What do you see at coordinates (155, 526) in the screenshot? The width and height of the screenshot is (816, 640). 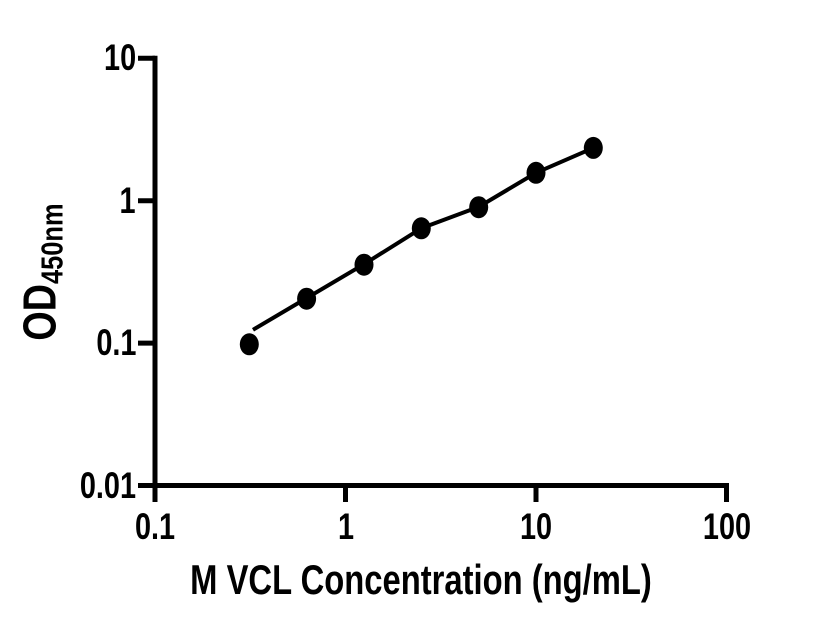 I see `x-tick-label: 0.1` at bounding box center [155, 526].